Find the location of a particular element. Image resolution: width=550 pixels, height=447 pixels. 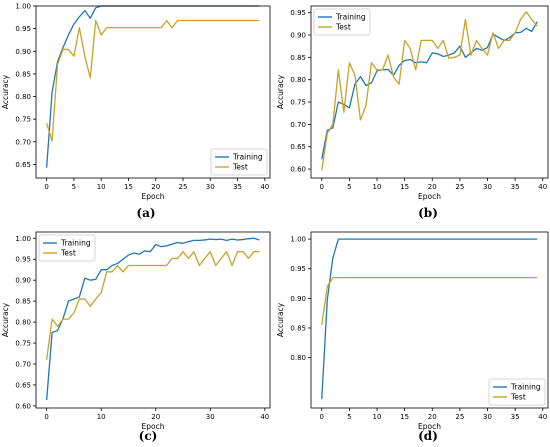

panel-caption: (a) is located at coordinates (145, 213).